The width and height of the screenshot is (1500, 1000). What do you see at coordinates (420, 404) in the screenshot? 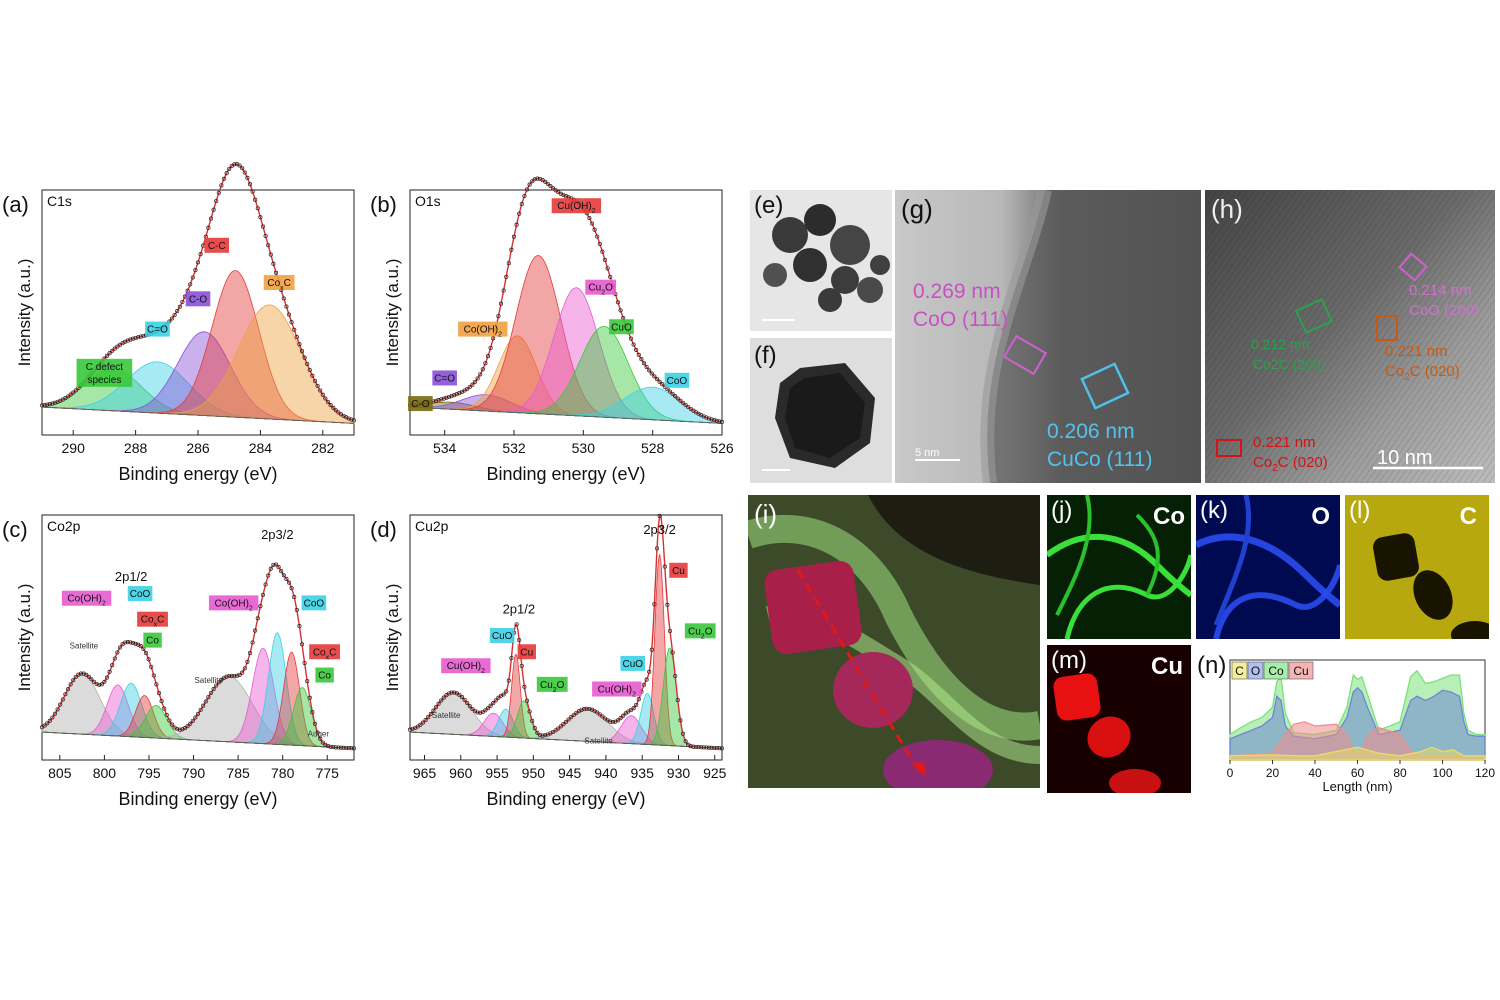
I see `peak-label-text: C-O` at bounding box center [420, 404].